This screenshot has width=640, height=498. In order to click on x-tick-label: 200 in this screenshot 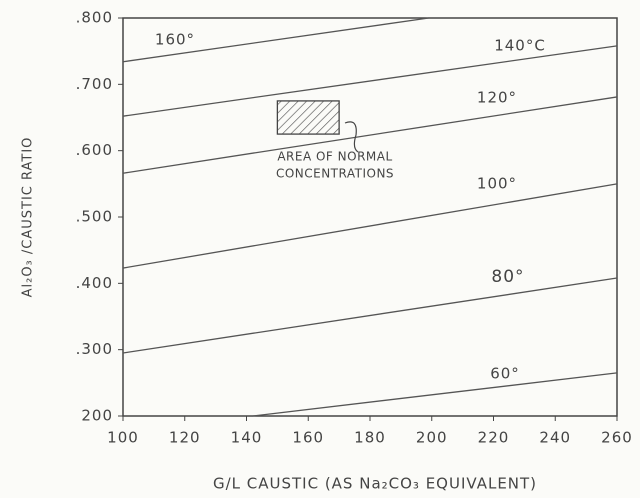, I will do `click(432, 438)`.